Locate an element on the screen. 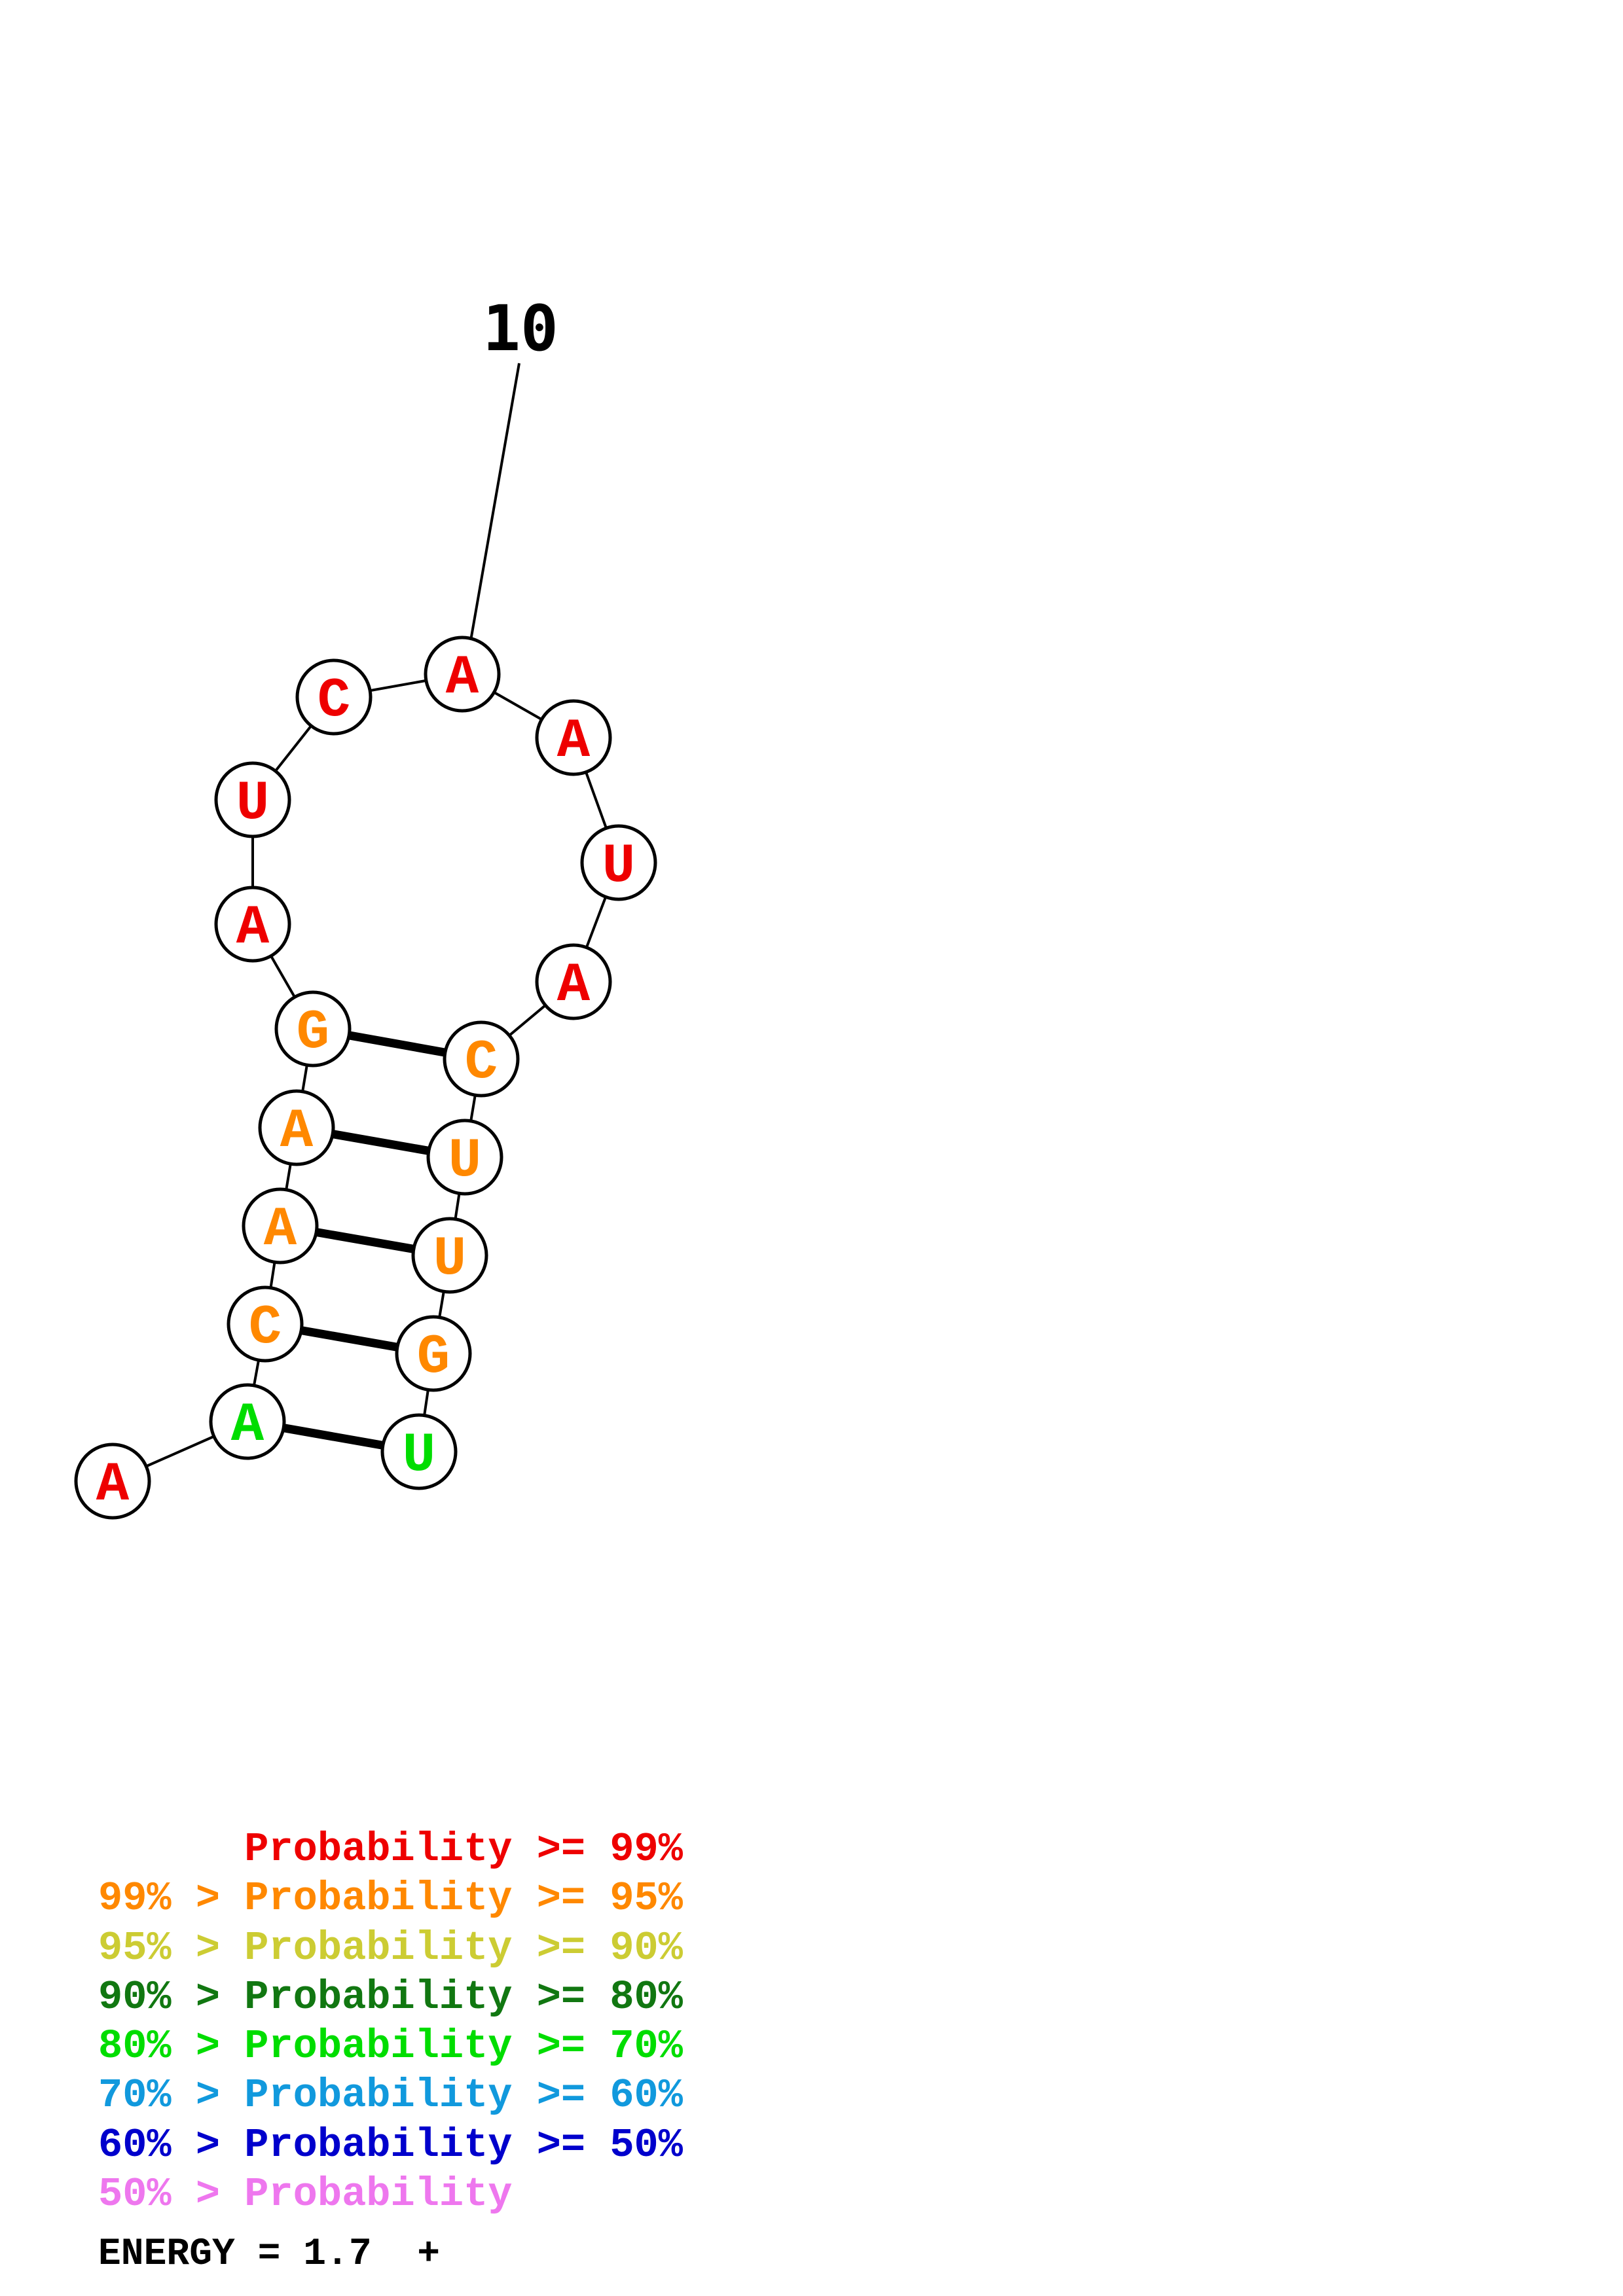  nucleotide-6: G is located at coordinates (313, 1028).